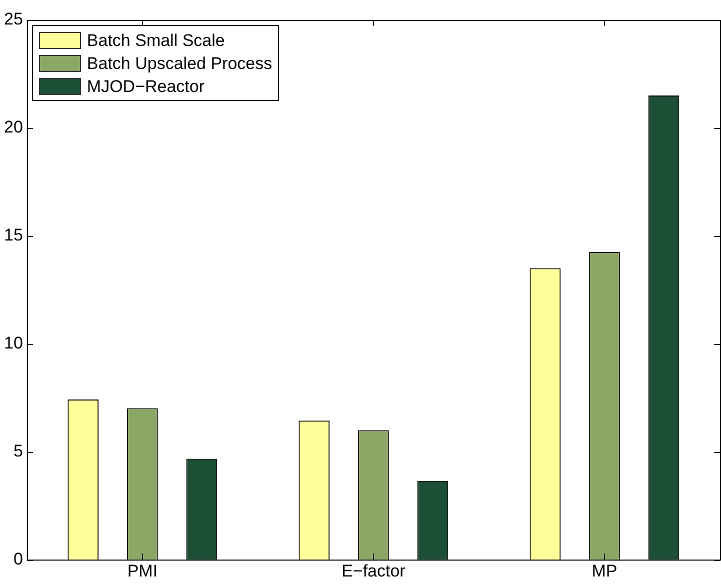 This screenshot has height=584, width=721. What do you see at coordinates (142, 570) in the screenshot?
I see `x-tick-label: PMI` at bounding box center [142, 570].